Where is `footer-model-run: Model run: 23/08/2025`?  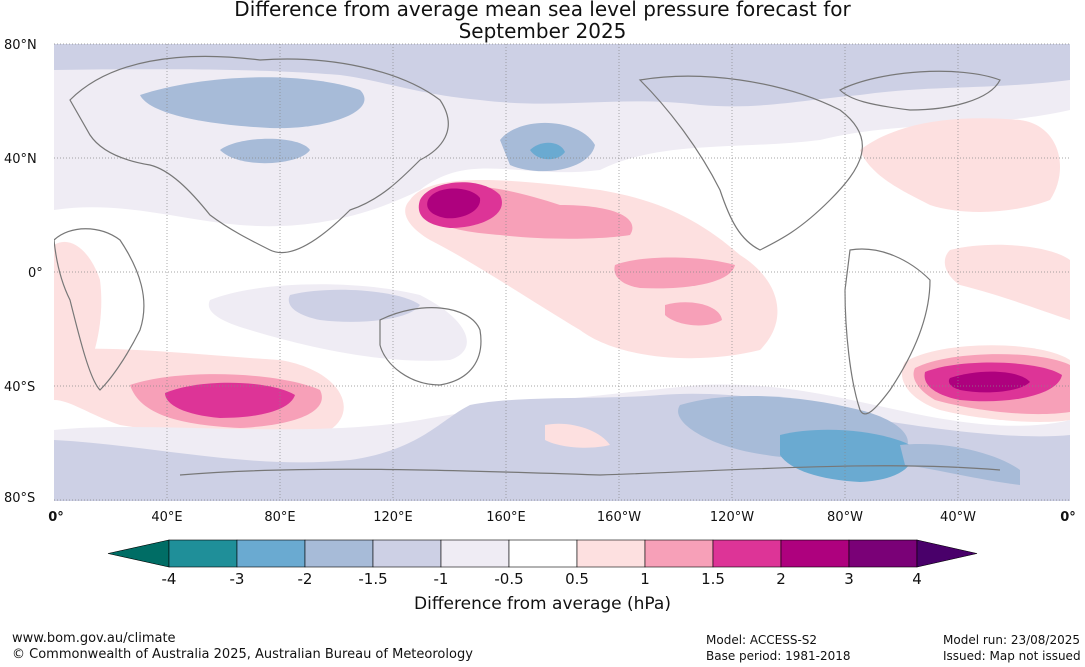
footer-model-run: Model run: 23/08/2025 is located at coordinates (1012, 640).